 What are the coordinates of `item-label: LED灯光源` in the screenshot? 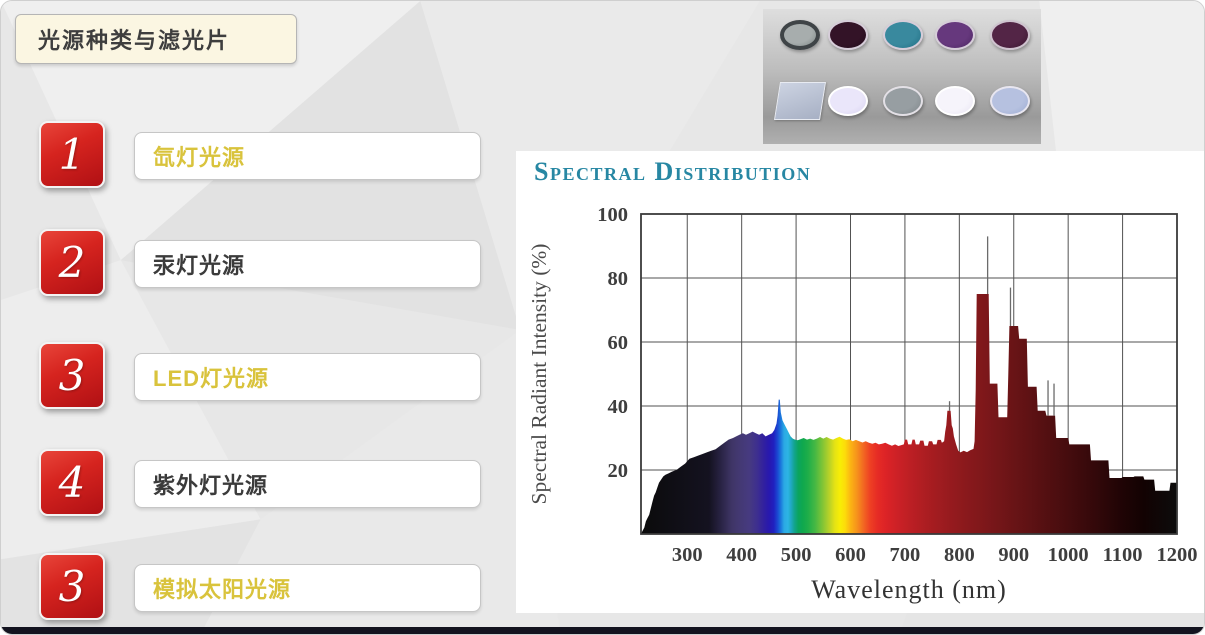 It's located at (211, 378).